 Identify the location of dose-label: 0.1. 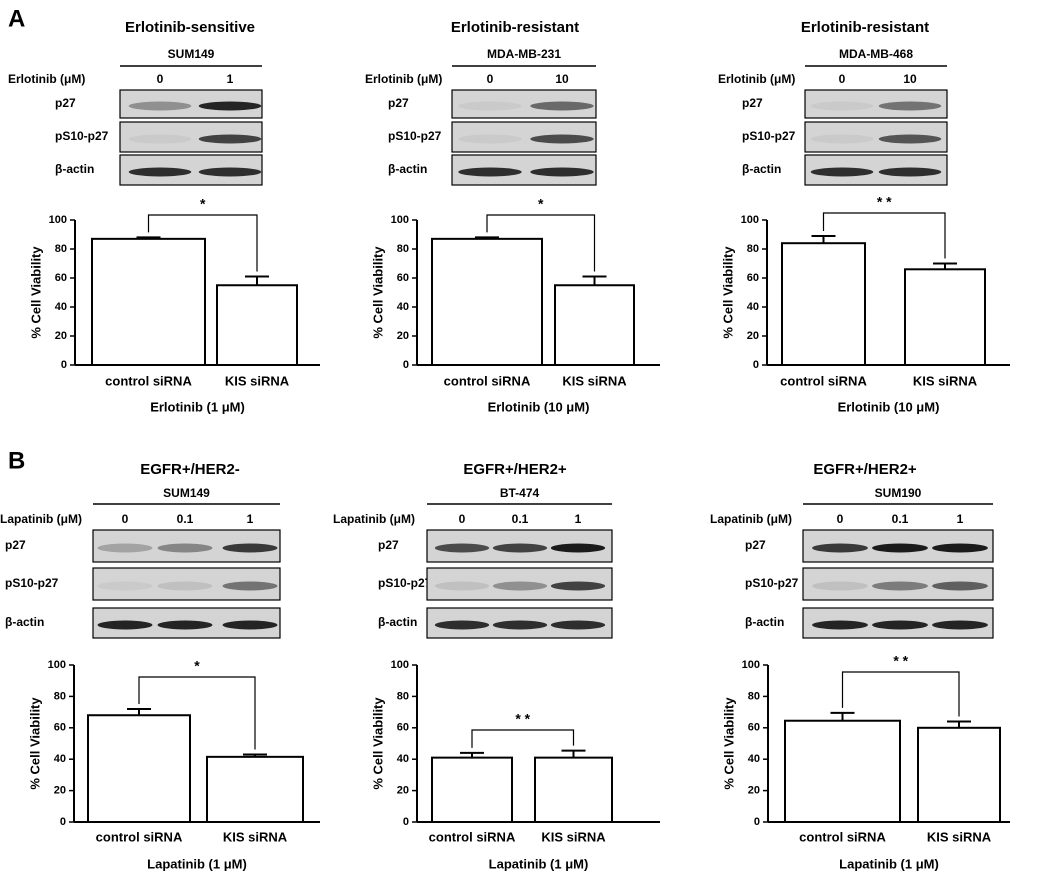
(185, 519).